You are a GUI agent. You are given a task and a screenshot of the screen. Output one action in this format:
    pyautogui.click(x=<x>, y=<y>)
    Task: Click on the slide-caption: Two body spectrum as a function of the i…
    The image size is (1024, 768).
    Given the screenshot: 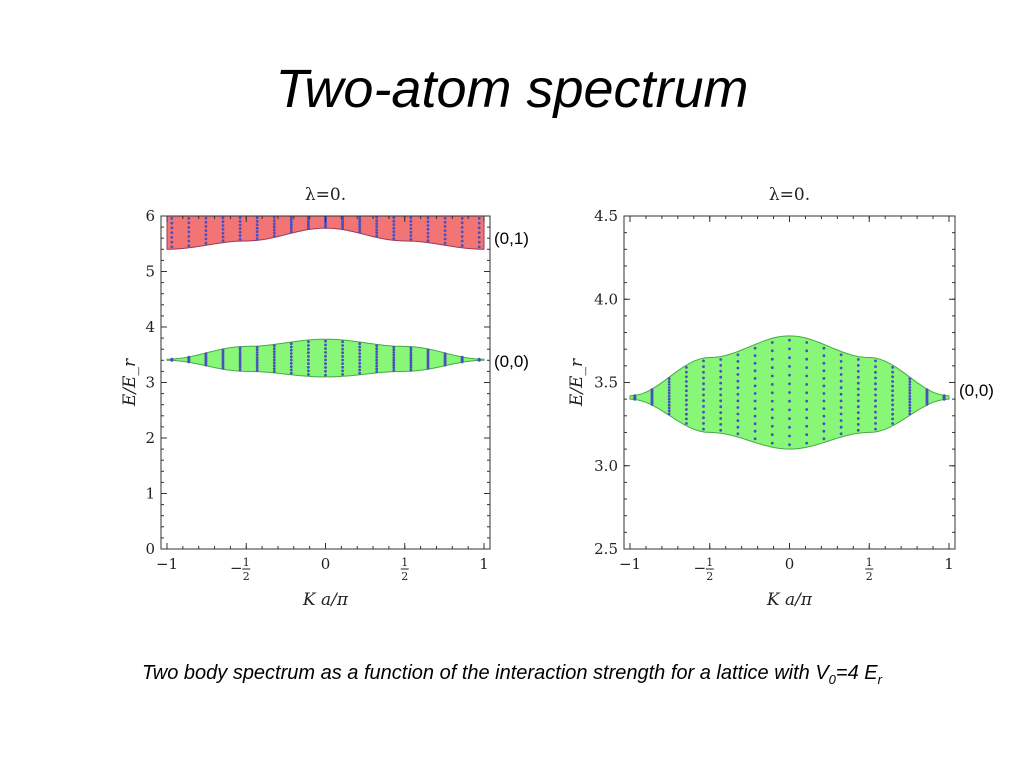 What is the action you would take?
    pyautogui.click(x=512, y=674)
    